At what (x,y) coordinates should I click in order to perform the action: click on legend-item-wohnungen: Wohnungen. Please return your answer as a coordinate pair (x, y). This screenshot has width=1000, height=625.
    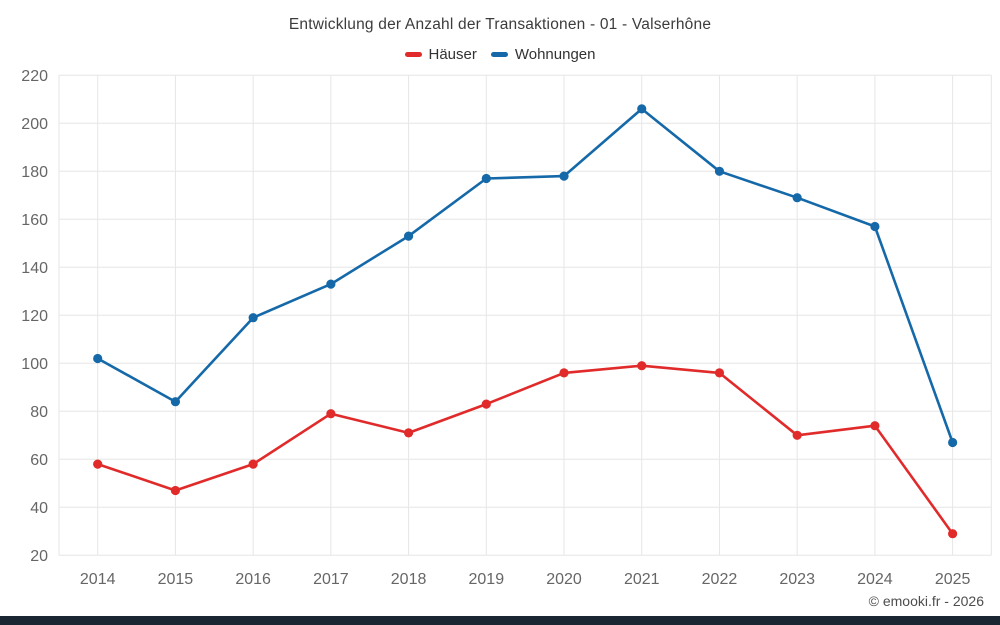
    Looking at the image, I should click on (543, 54).